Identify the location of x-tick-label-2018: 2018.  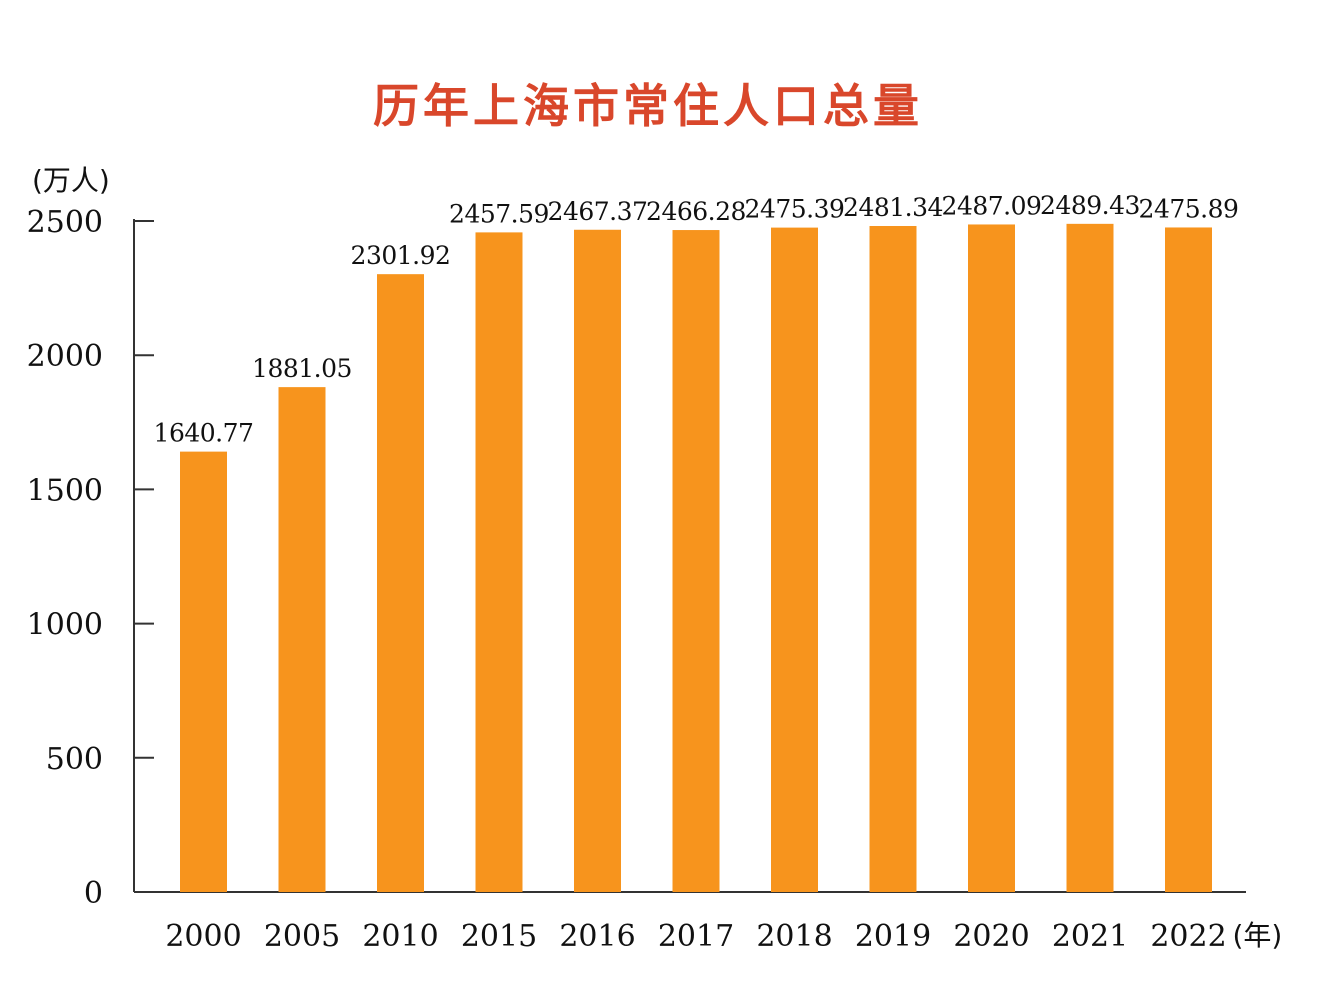
(794, 936).